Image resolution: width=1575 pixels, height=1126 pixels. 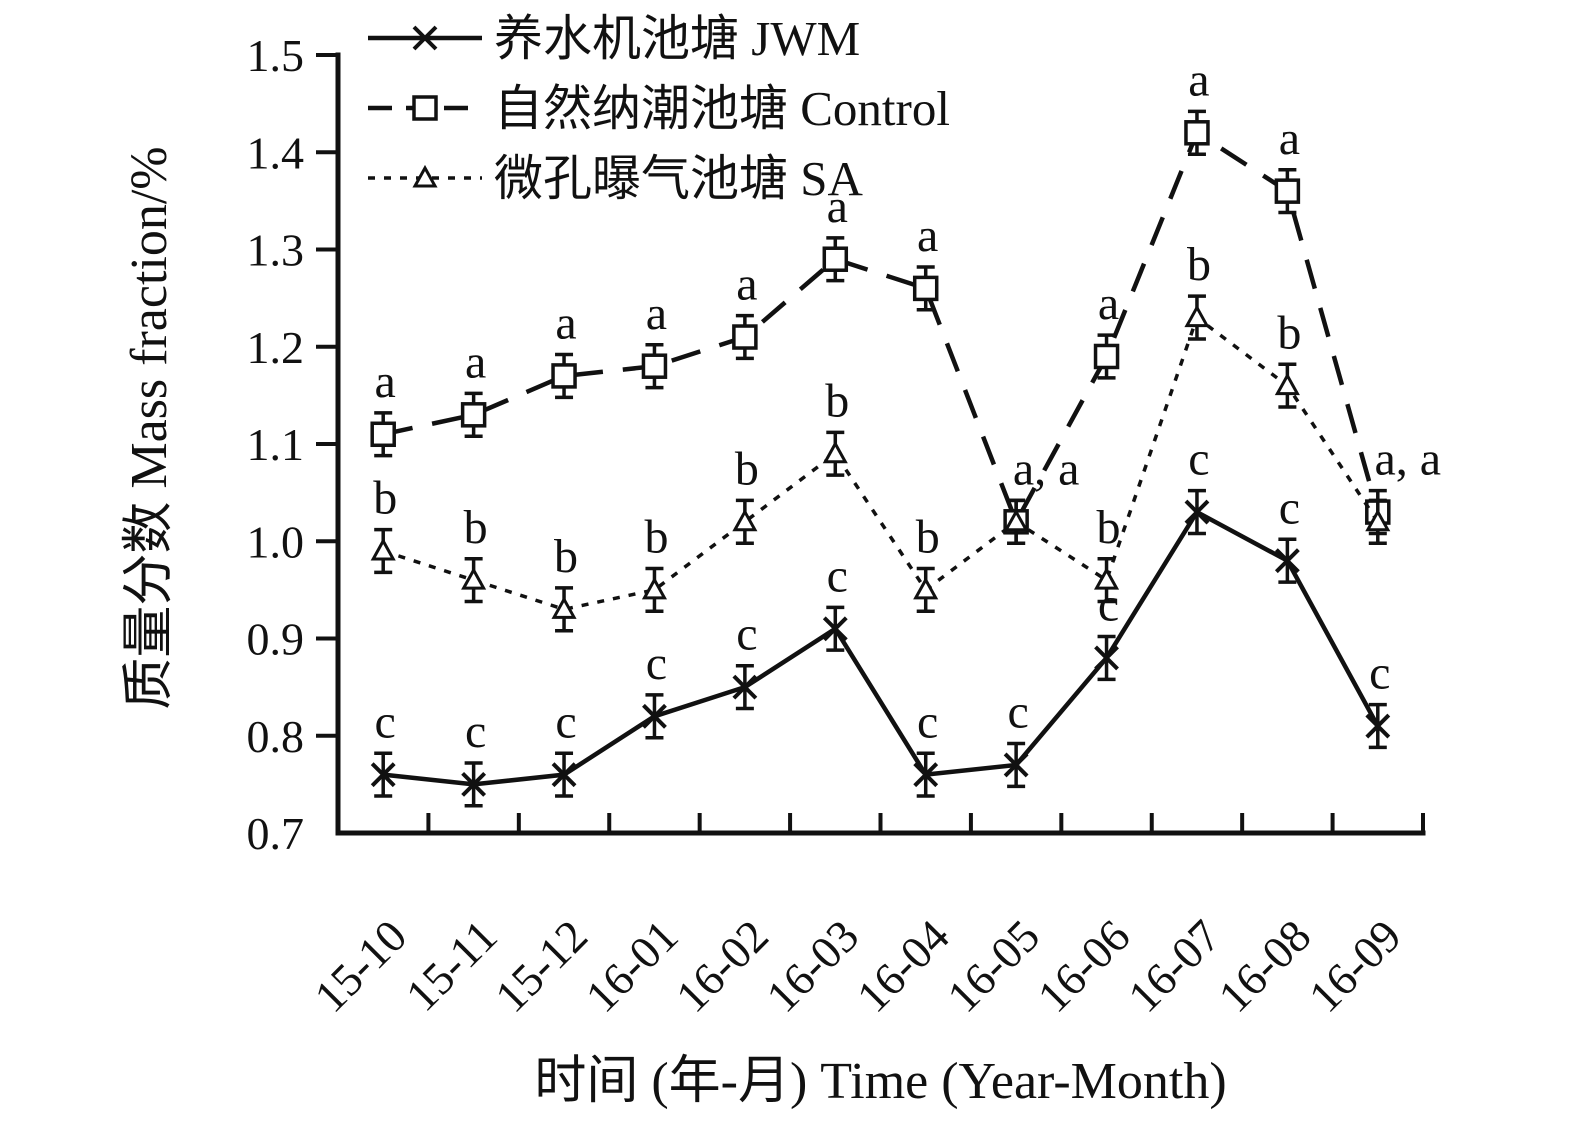 What do you see at coordinates (276, 250) in the screenshot?
I see `y-tick-label: 1.3` at bounding box center [276, 250].